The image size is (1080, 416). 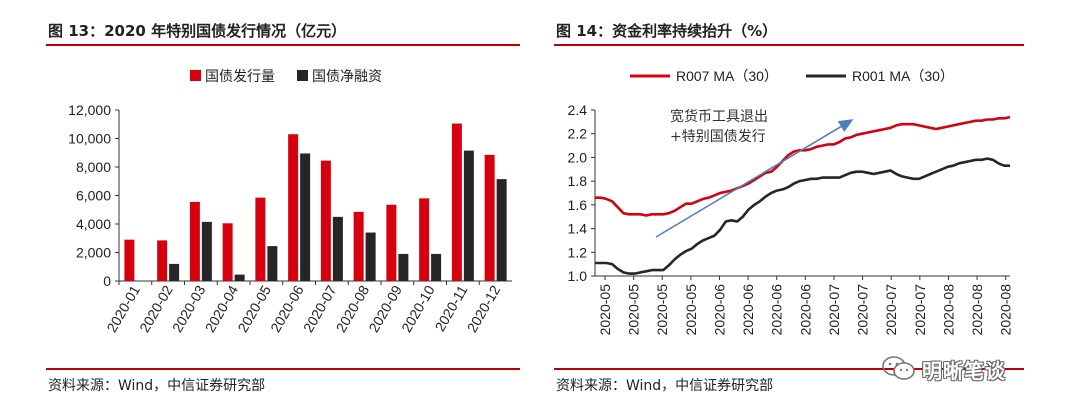 I want to click on left-source-note: 资料来源：Wind，中信证券研究部, so click(x=157, y=386).